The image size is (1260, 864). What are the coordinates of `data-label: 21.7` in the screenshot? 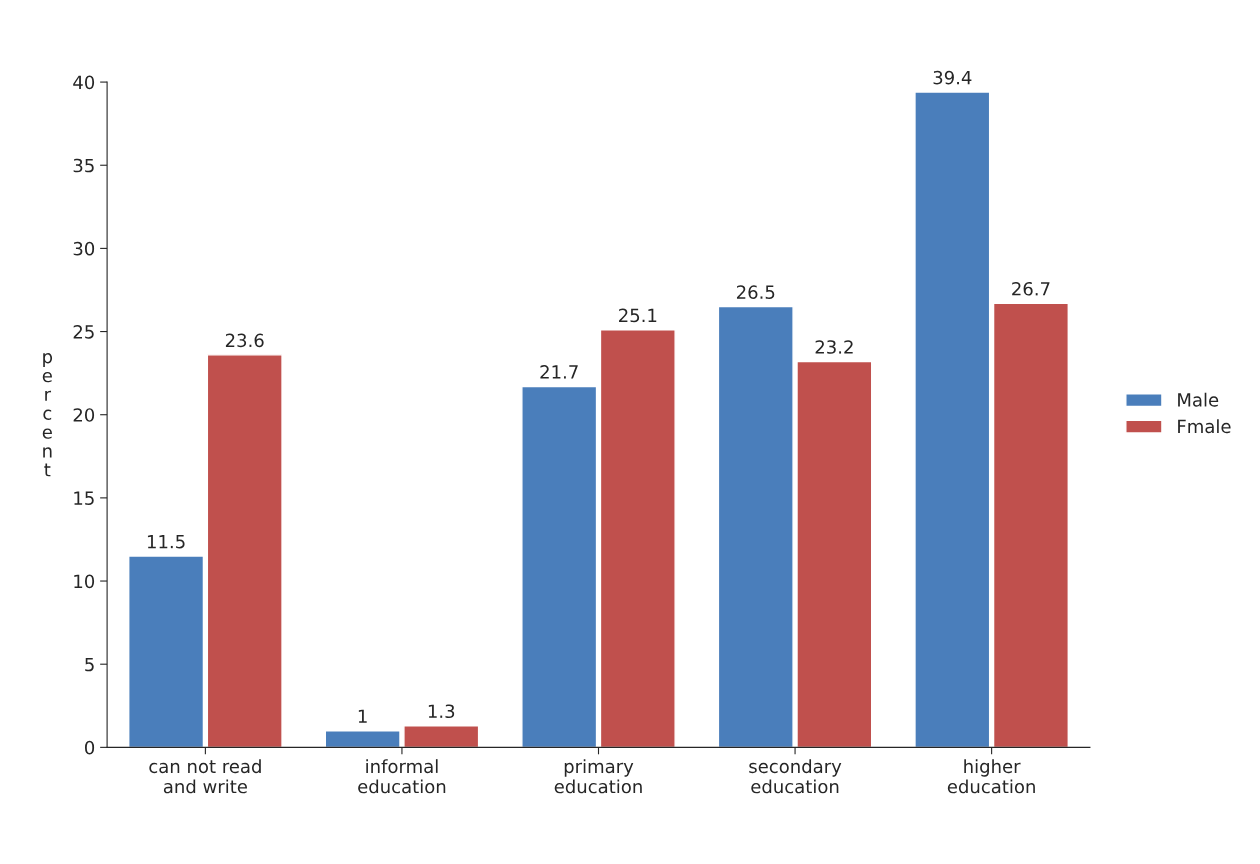 It's located at (559, 372).